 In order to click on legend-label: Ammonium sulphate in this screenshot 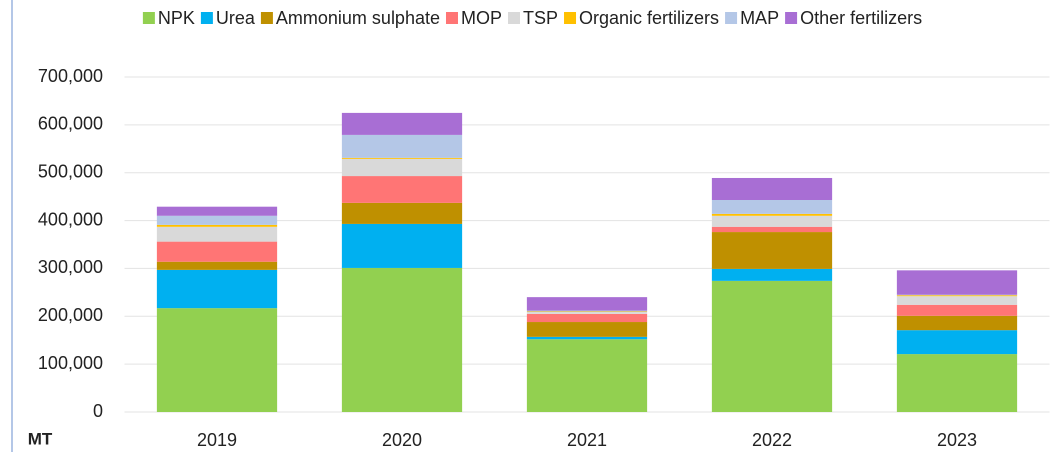, I will do `click(358, 18)`.